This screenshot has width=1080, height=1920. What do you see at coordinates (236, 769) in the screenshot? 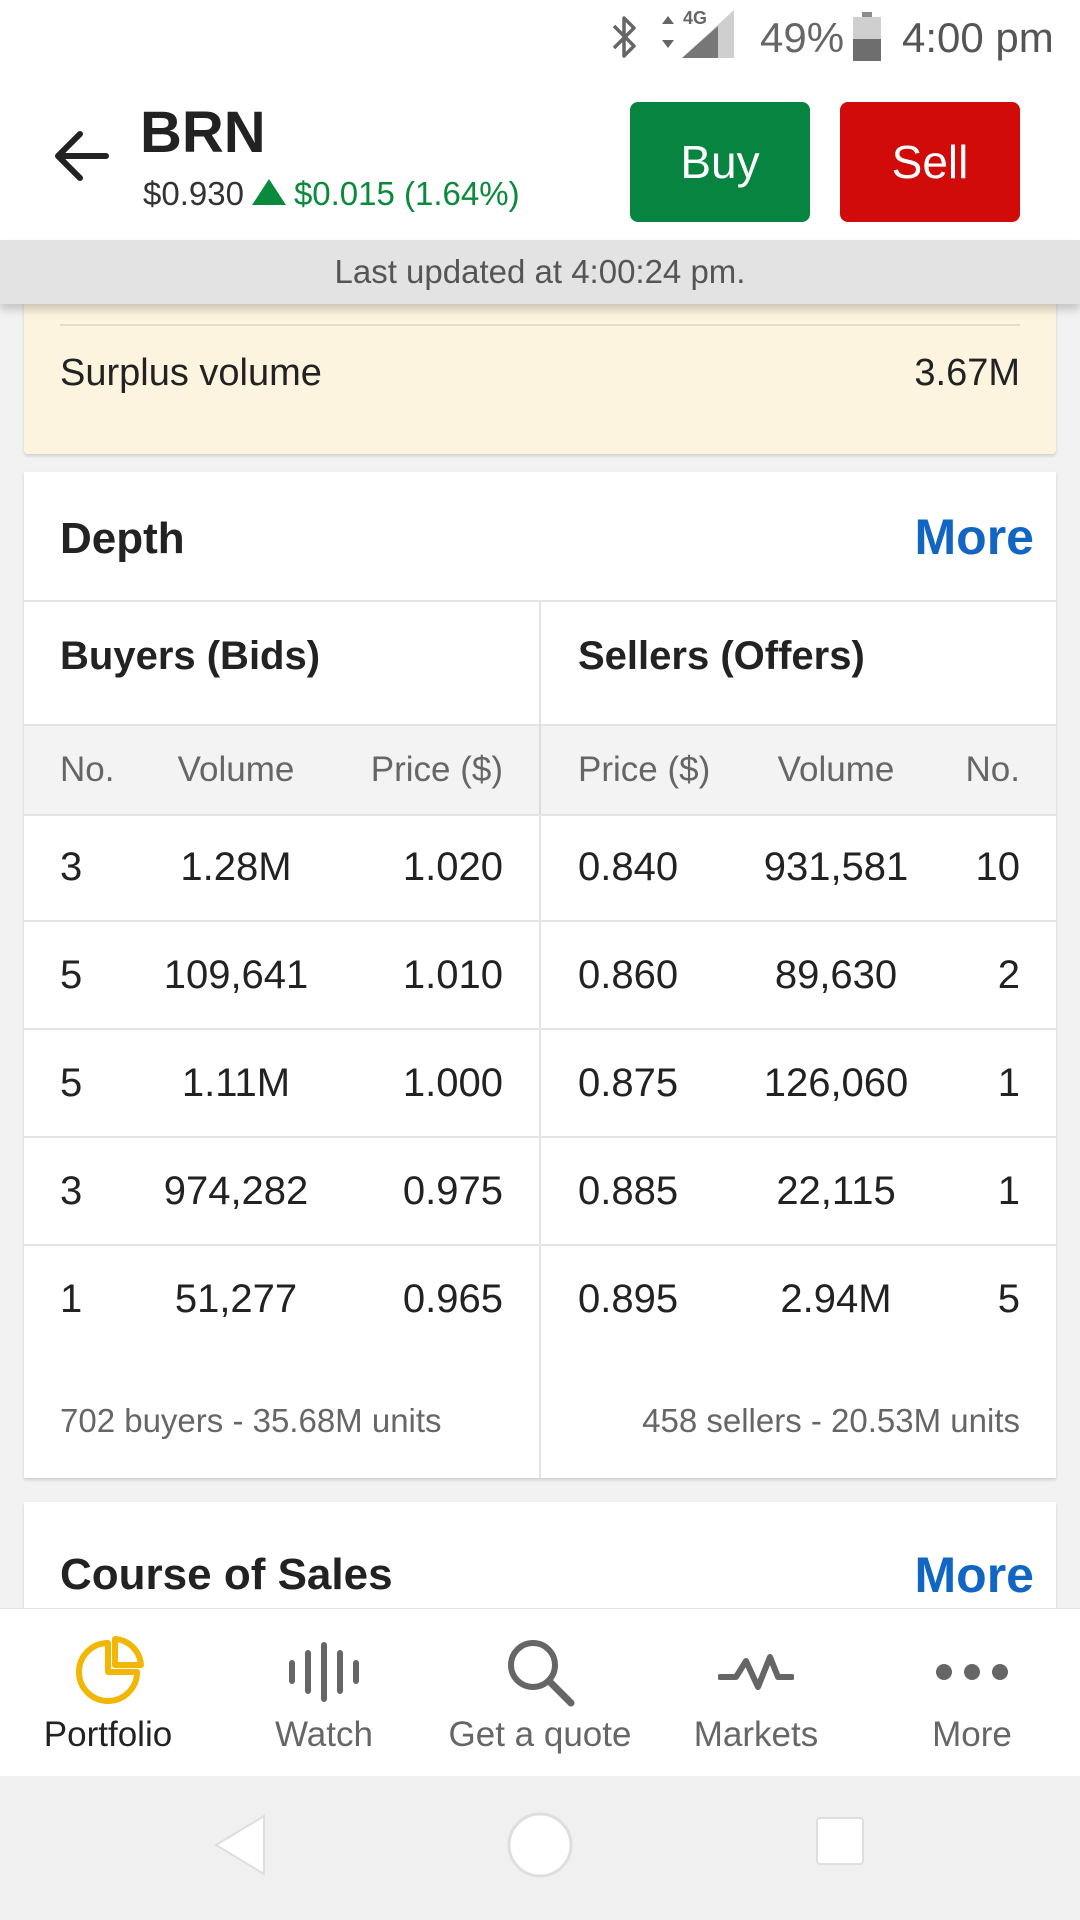
I see `col-bid-volume: Volume` at bounding box center [236, 769].